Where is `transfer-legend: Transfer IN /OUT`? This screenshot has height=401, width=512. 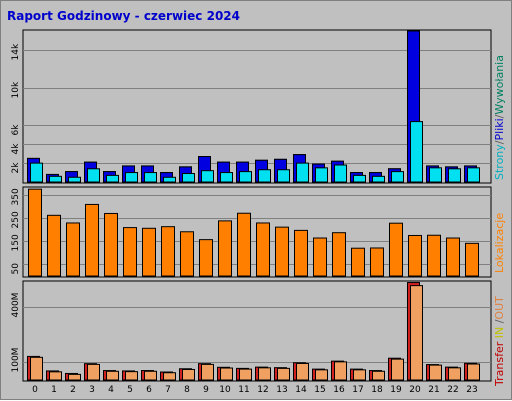 transfer-legend: Transfer IN /OUT is located at coordinates (499, 341).